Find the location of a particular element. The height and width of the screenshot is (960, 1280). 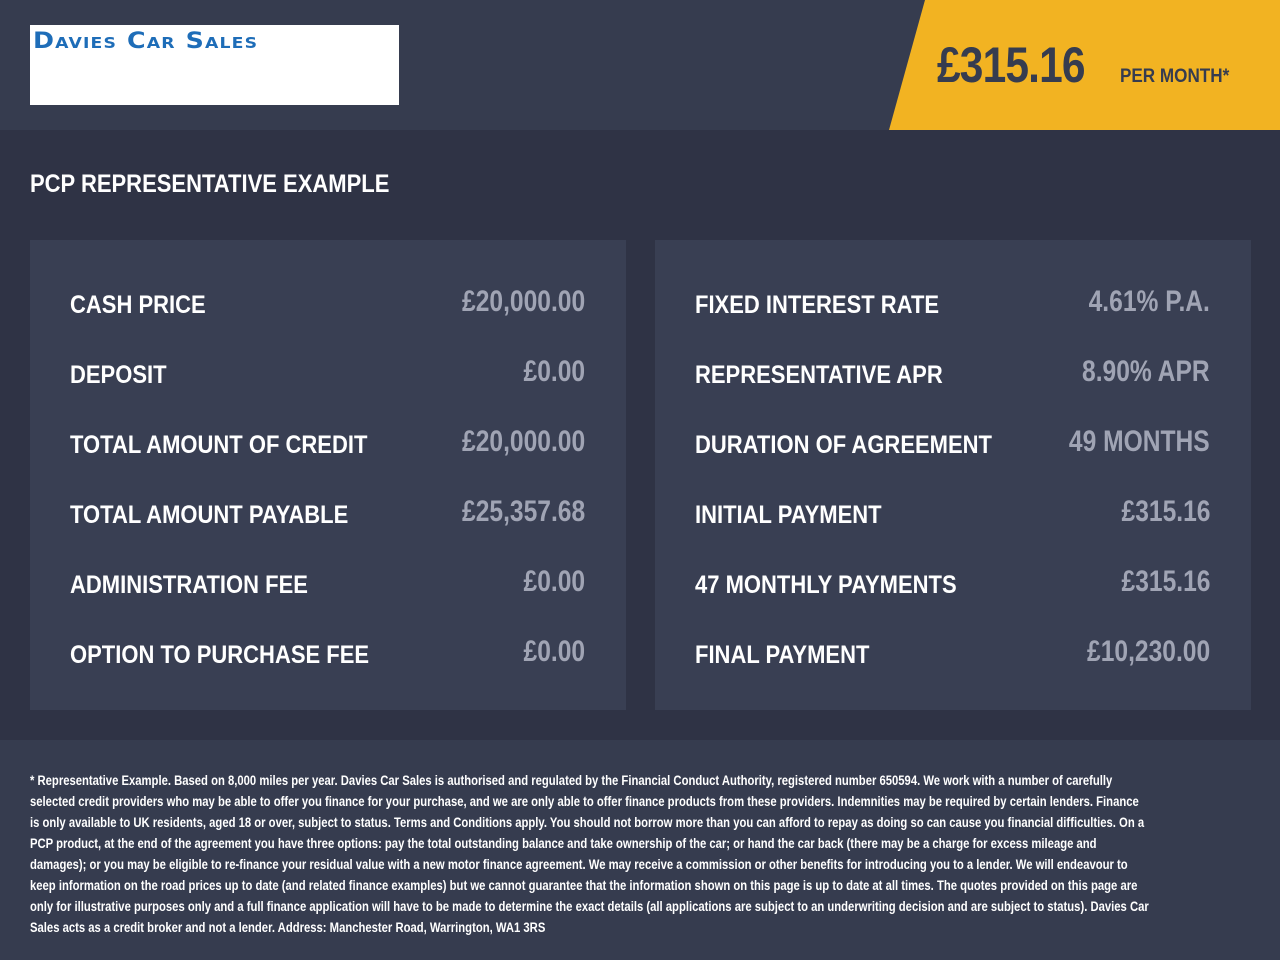

logo-text: Davies Car Sales is located at coordinates (146, 41).